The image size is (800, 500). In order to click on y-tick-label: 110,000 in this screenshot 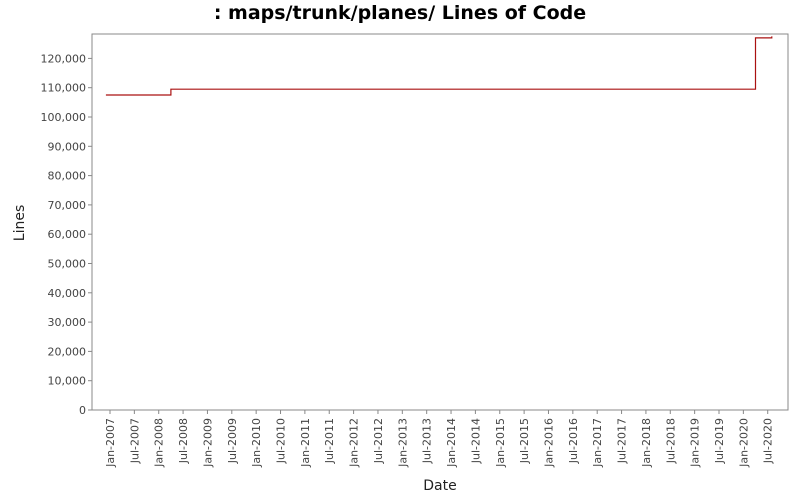, I will do `click(64, 88)`.